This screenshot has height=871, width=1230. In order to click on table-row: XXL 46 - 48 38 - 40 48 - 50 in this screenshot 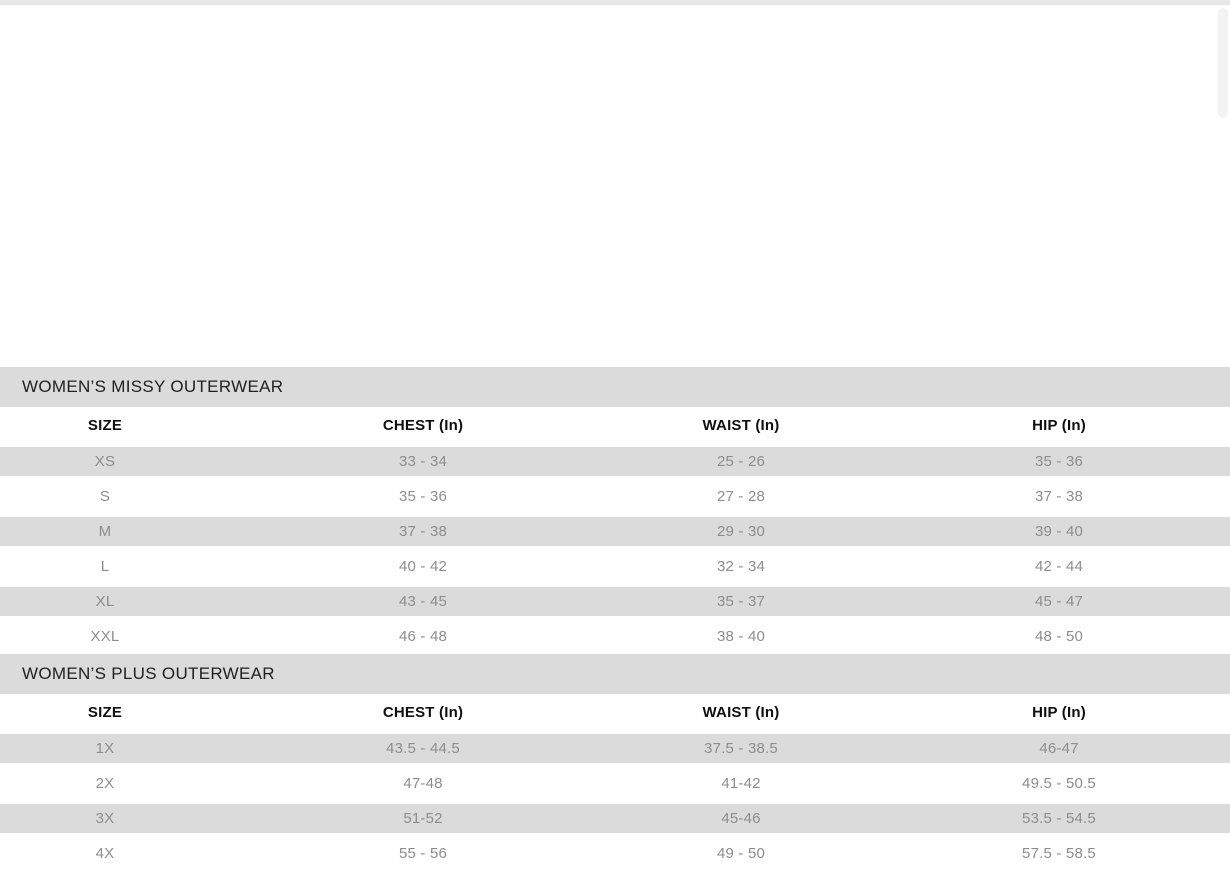, I will do `click(615, 636)`.